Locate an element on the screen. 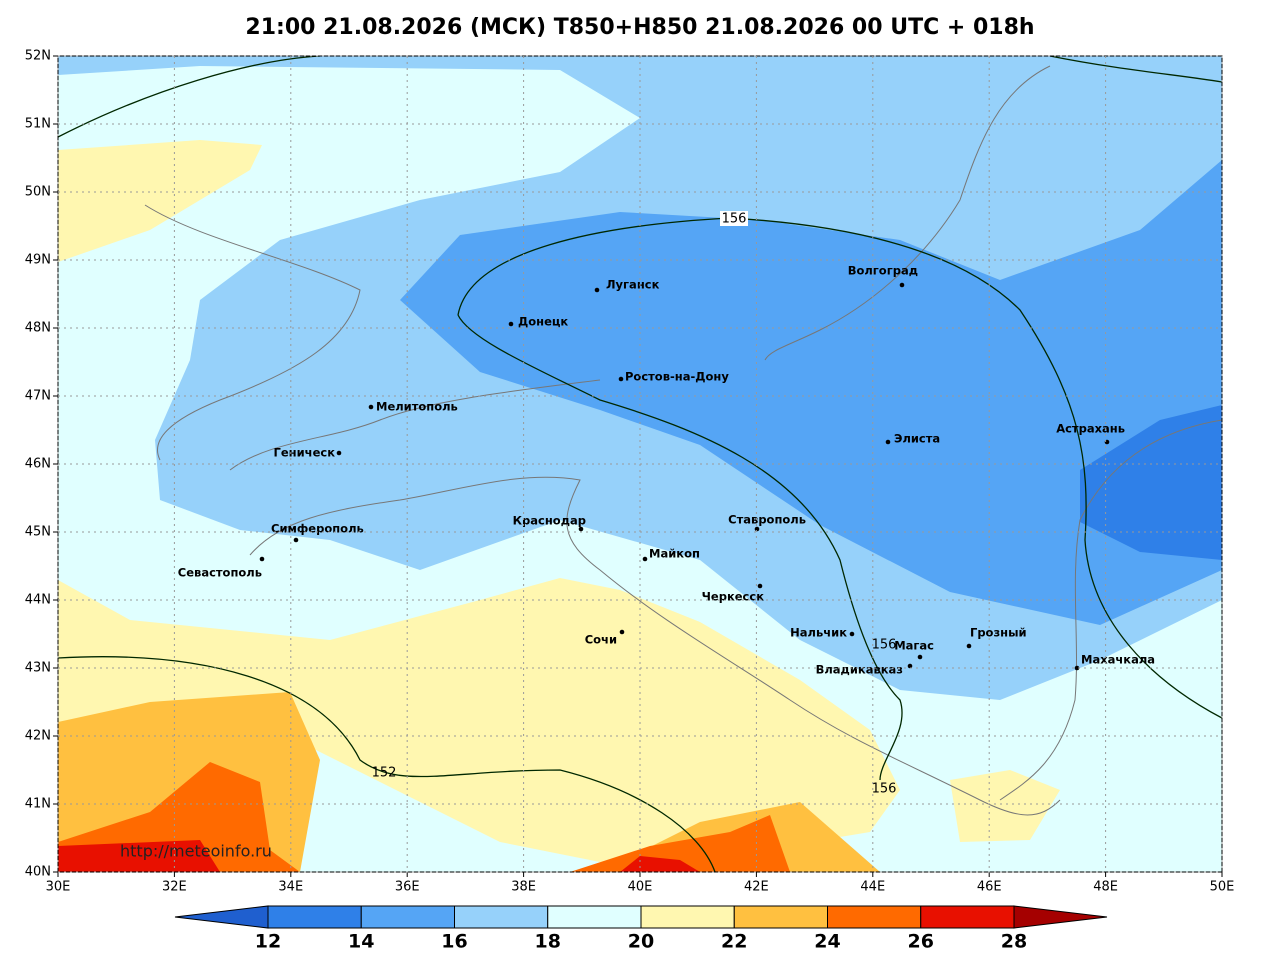 This screenshot has height=963, width=1281. y-tick-label: 44N is located at coordinates (38, 600).